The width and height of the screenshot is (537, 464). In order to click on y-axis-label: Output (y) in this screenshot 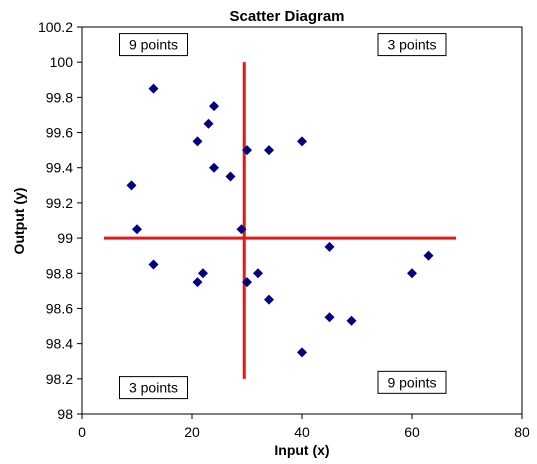, I will do `click(19, 221)`.